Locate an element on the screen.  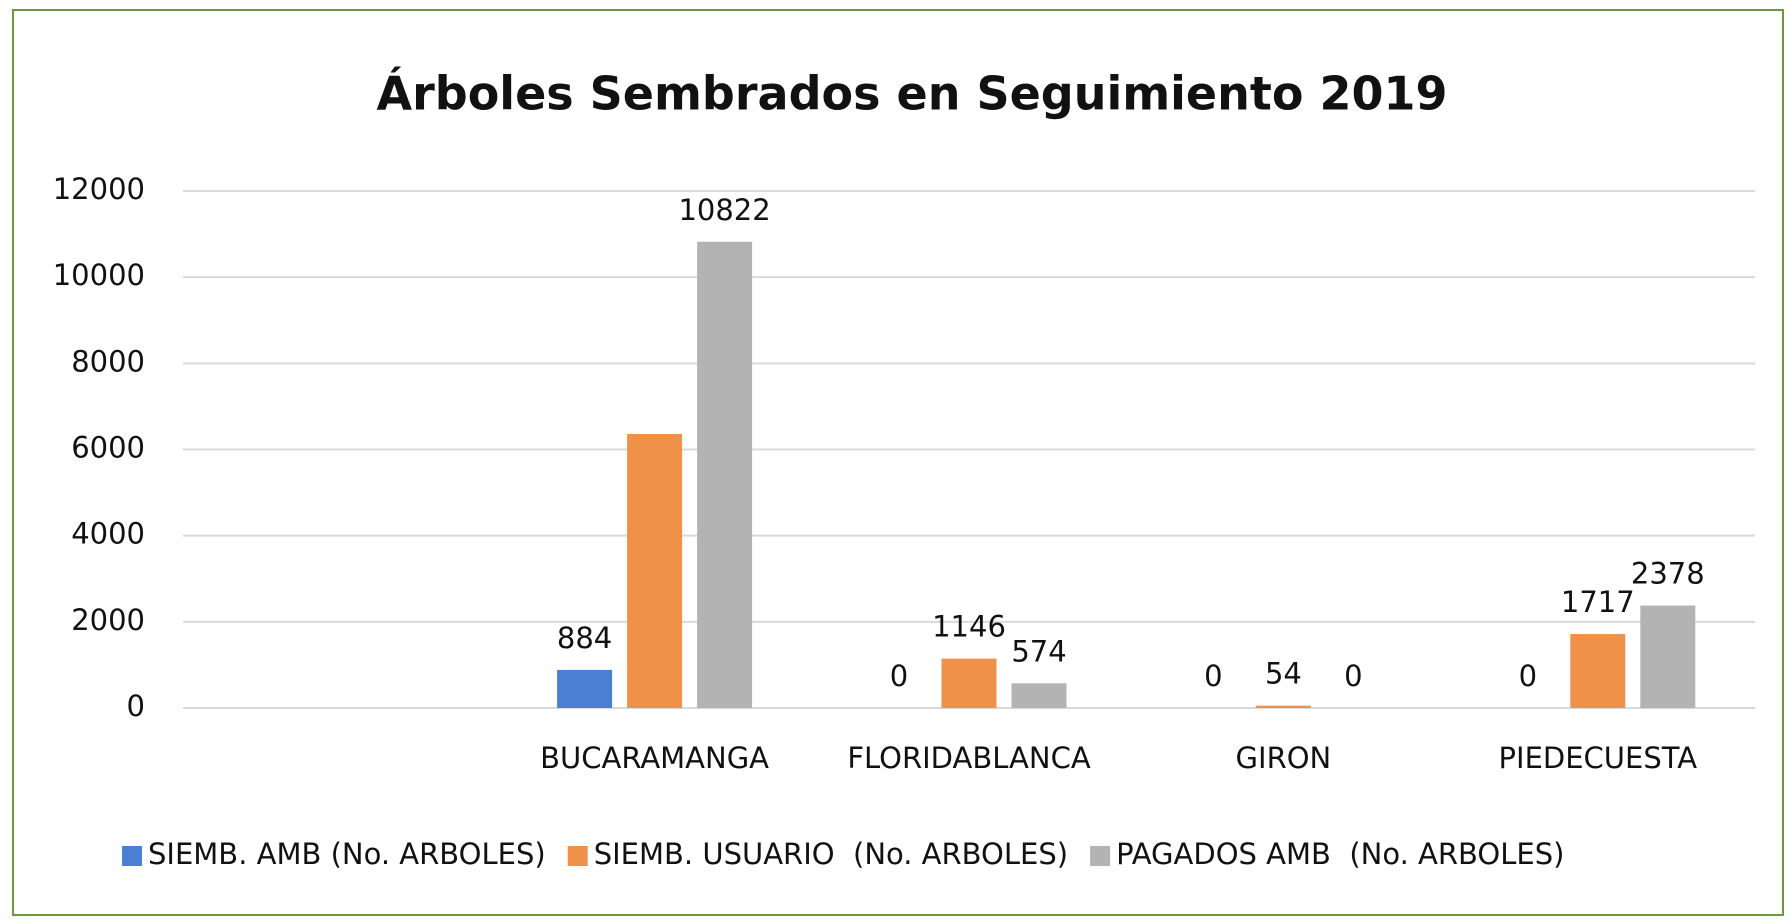
y-tick-label: 8000 is located at coordinates (108, 361).